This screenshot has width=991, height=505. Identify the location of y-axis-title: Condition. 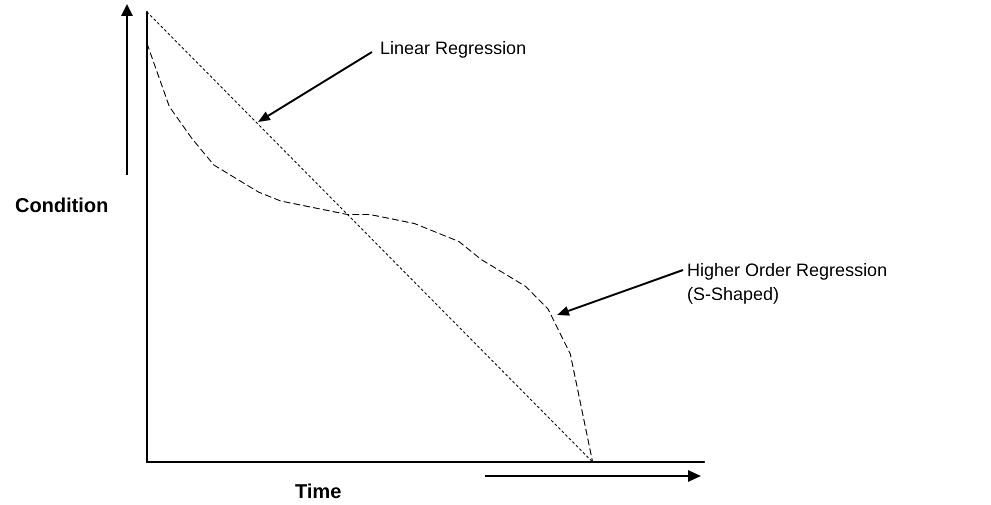
(61, 206).